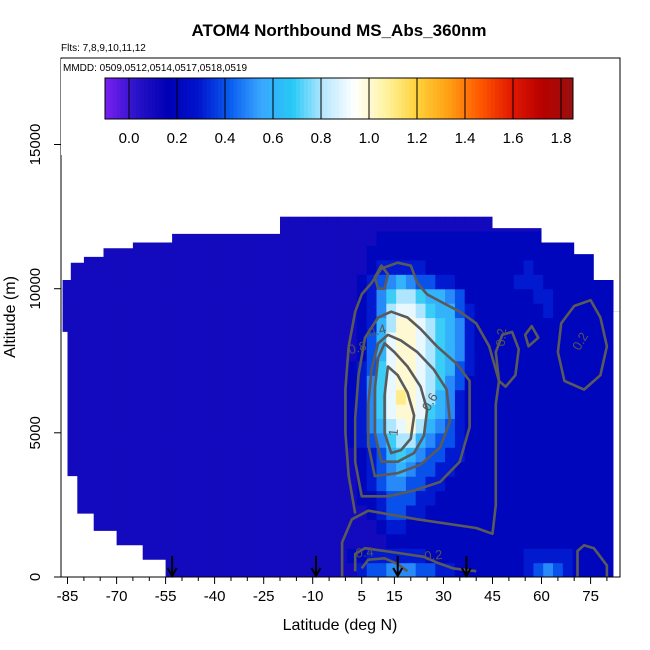  I want to click on y-axis-label: Altitude (m), so click(10, 317).